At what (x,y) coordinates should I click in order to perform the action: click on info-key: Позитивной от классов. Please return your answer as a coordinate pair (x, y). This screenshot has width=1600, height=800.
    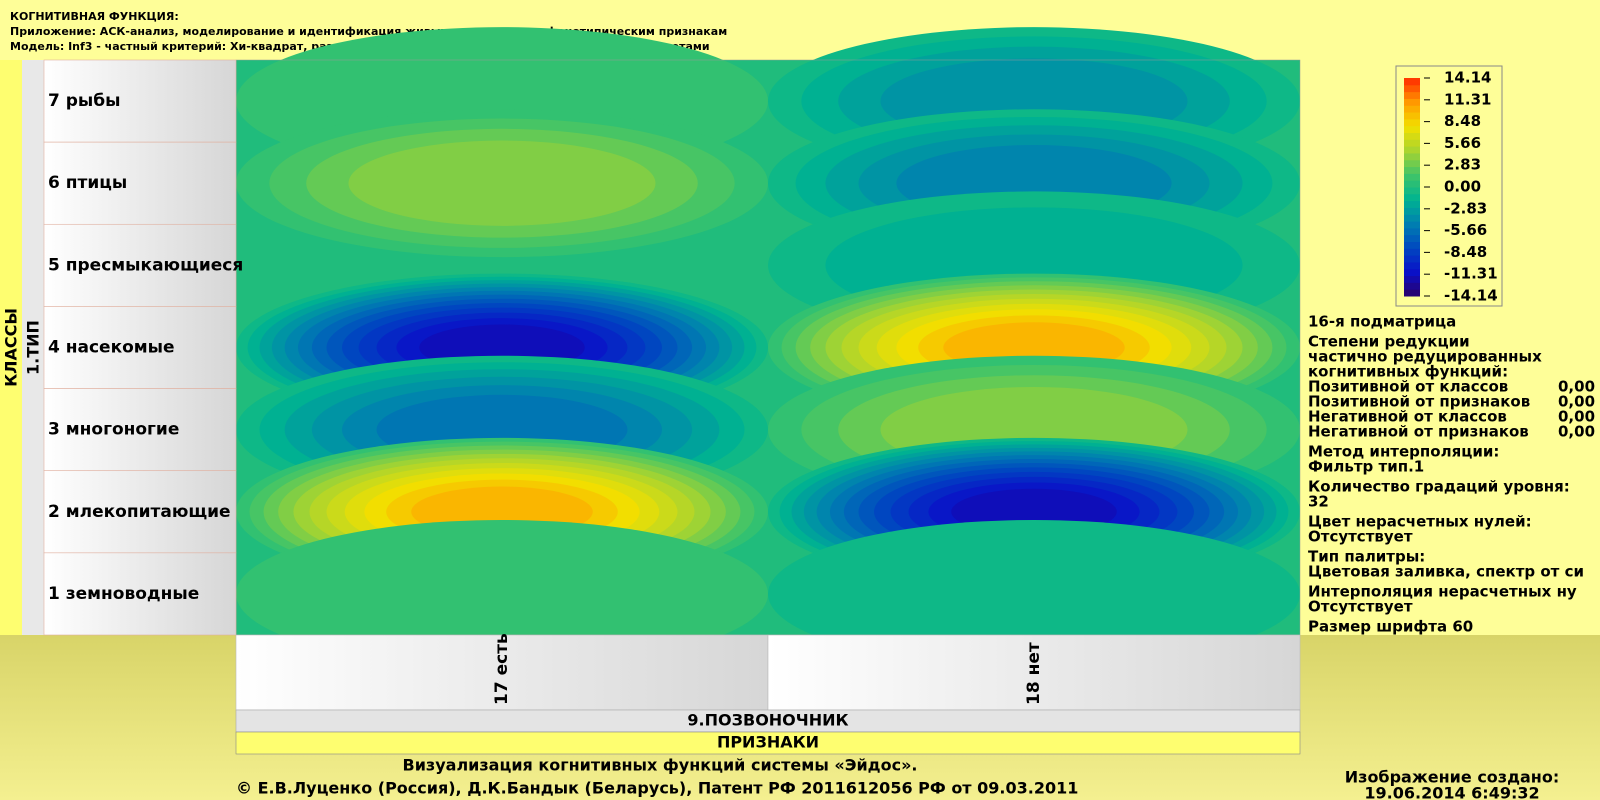
    Looking at the image, I should click on (1408, 387).